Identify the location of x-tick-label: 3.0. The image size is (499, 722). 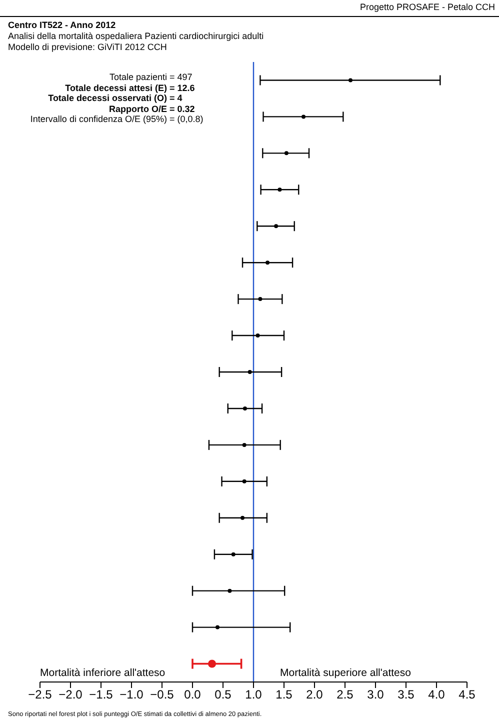
(375, 695).